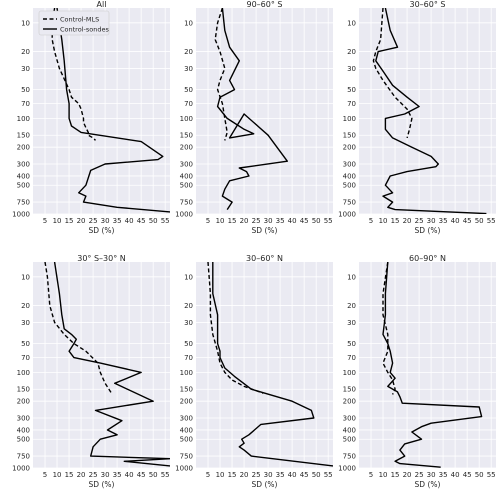  What do you see at coordinates (101, 258) in the screenshot?
I see `chart-title: 30° S–30° N` at bounding box center [101, 258].